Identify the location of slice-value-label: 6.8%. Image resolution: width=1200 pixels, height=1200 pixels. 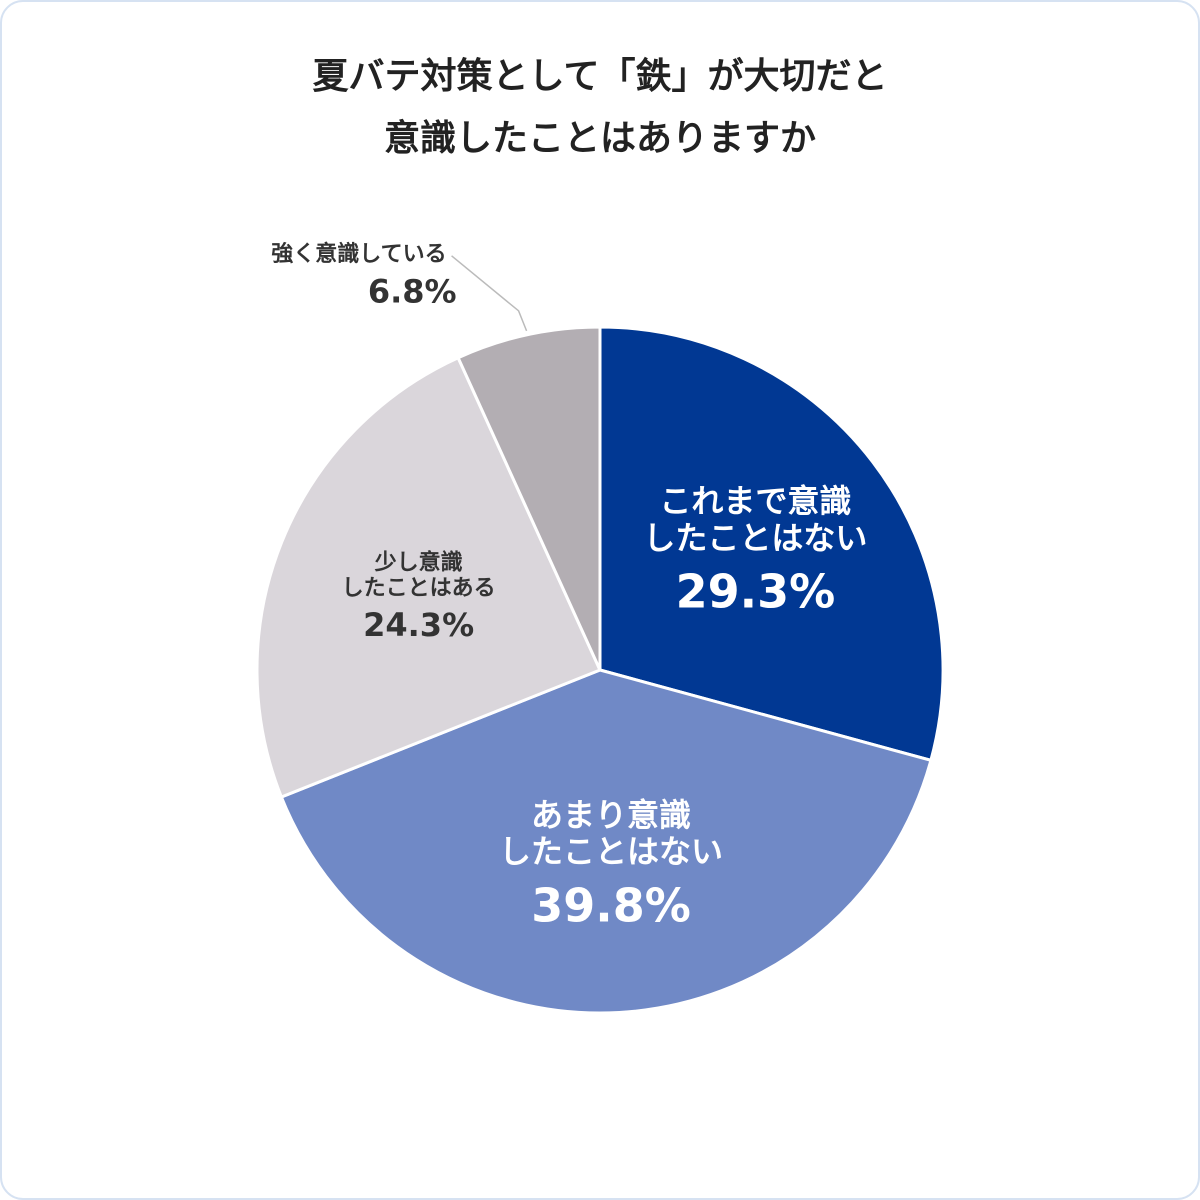
(412, 291).